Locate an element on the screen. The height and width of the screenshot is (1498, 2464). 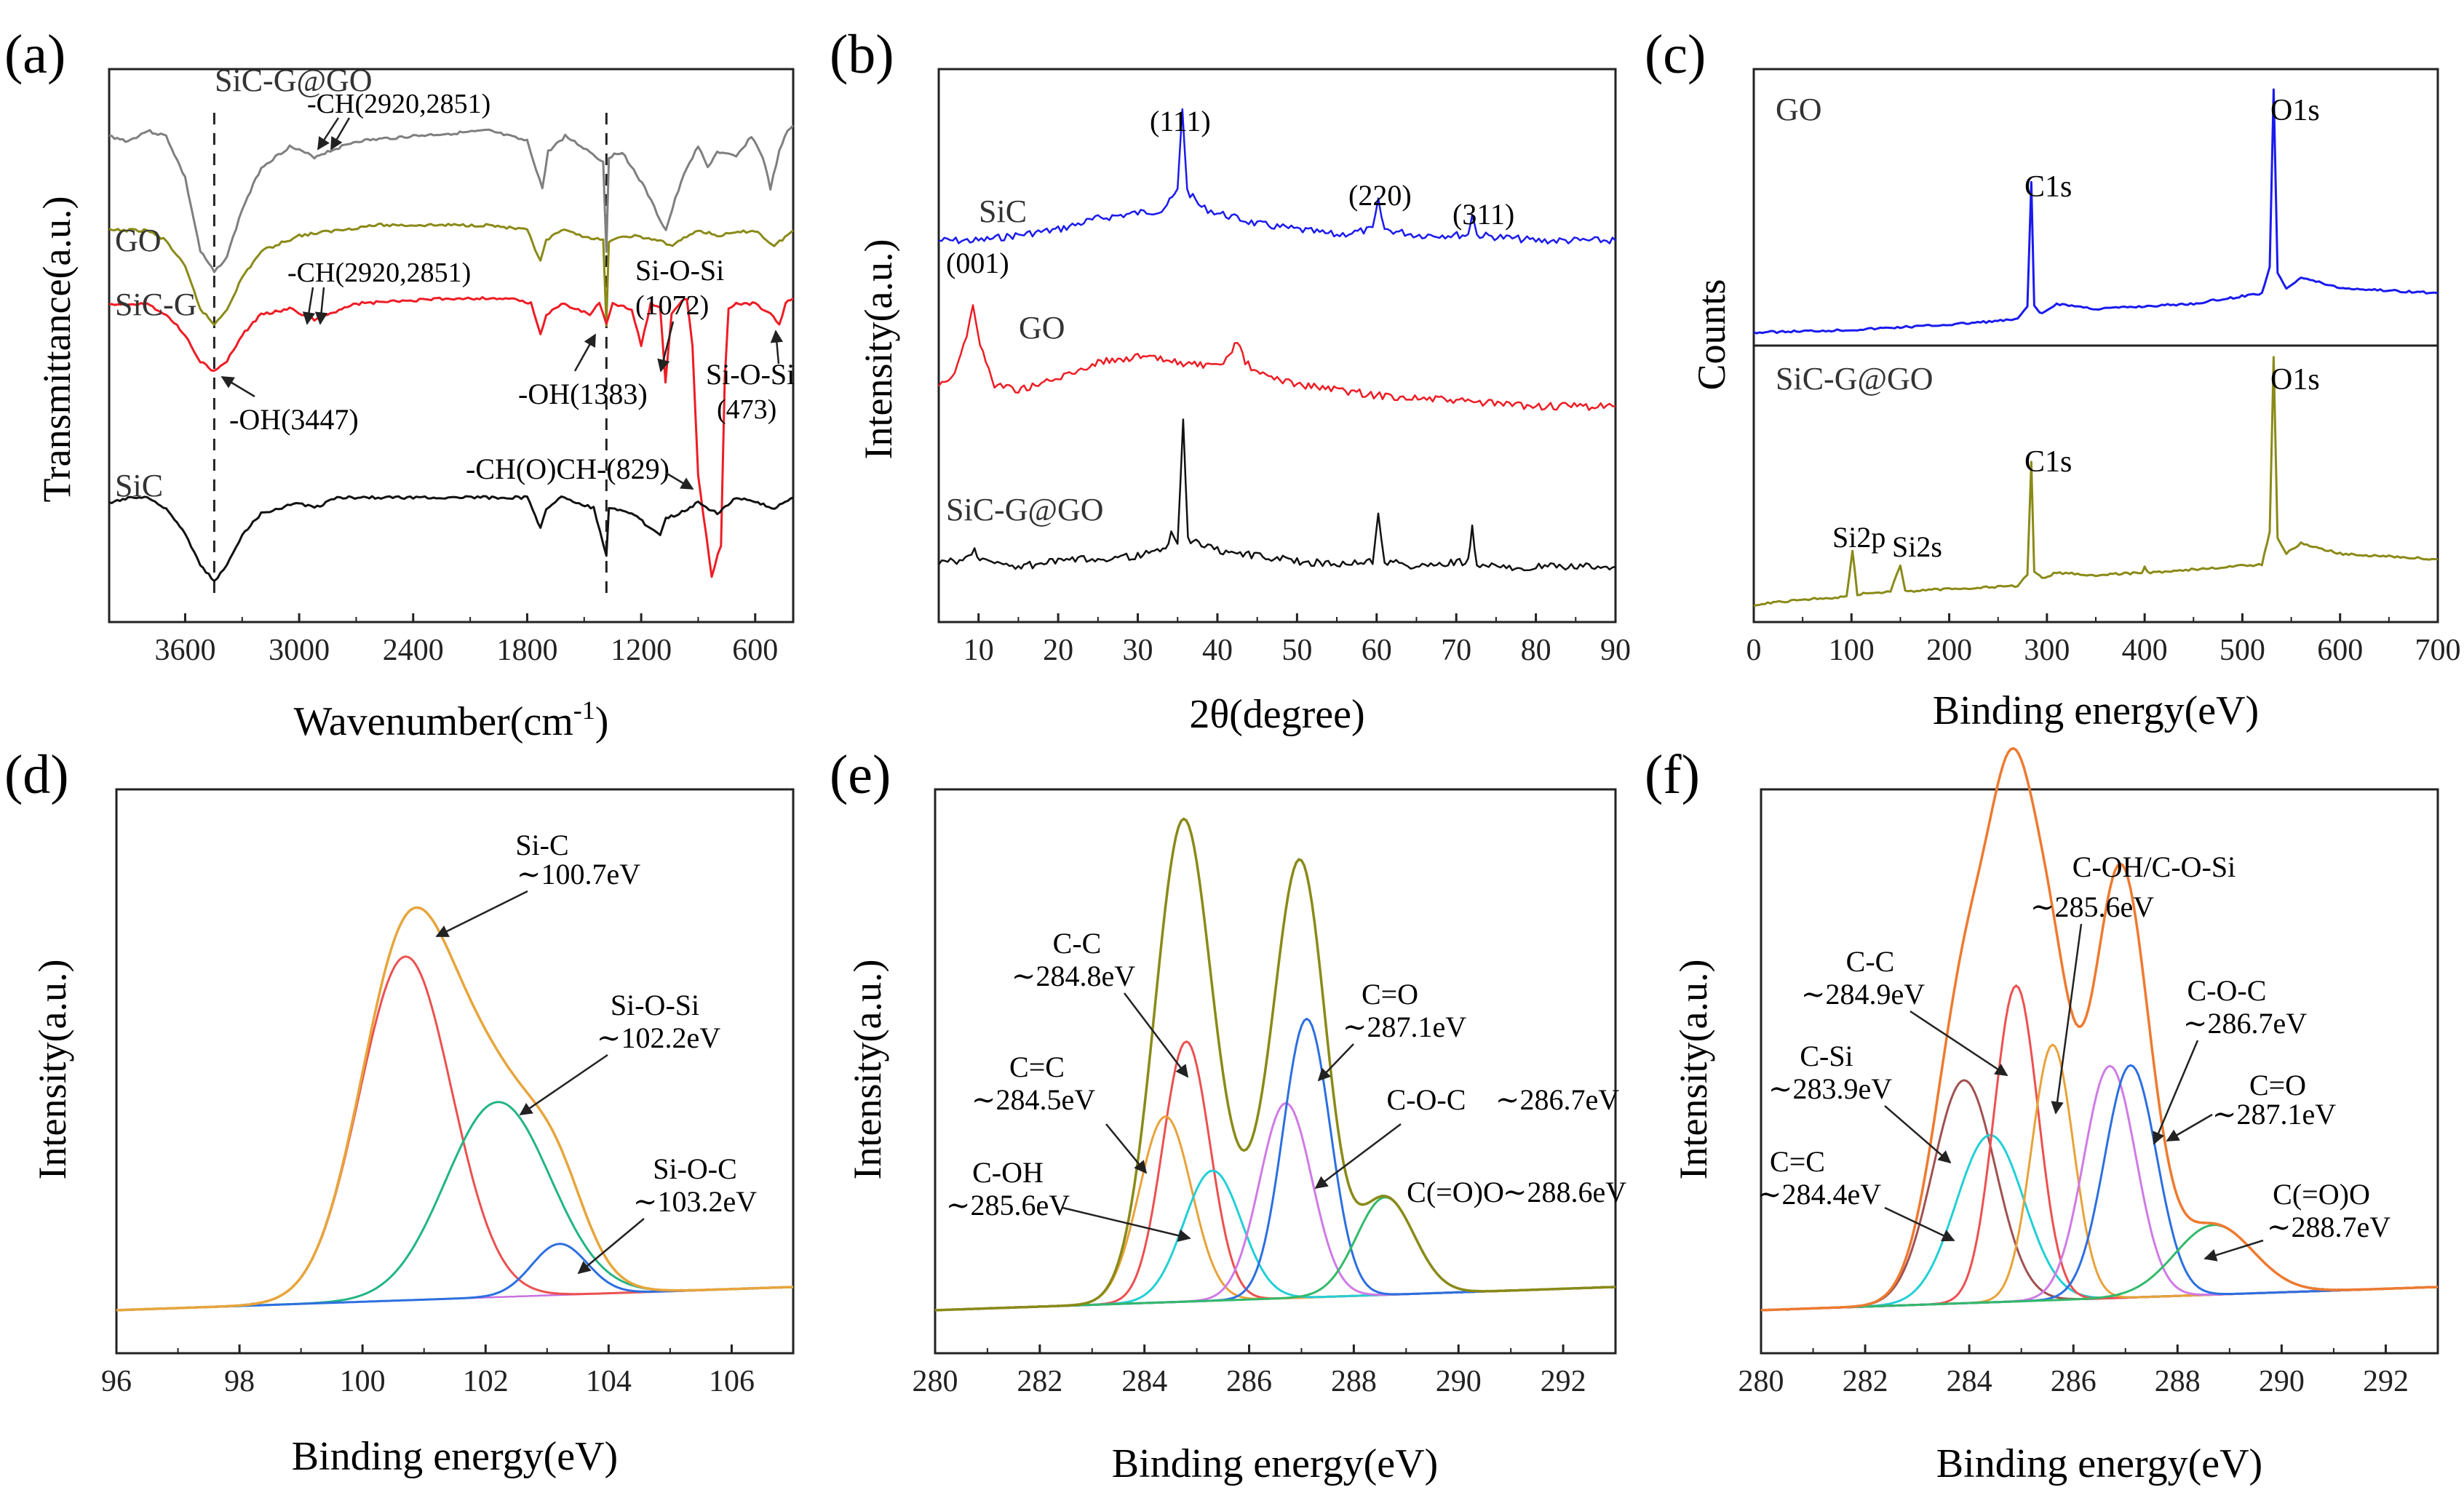
xtick-label-d-1: 98 is located at coordinates (239, 1382).